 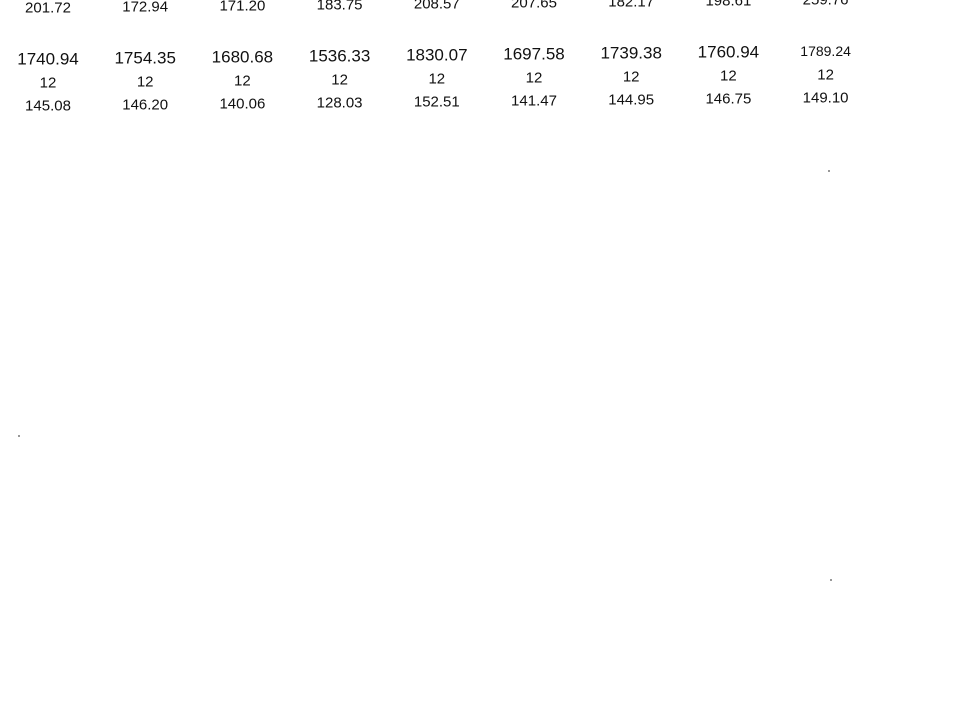 I want to click on average-value: 145.08, so click(x=48, y=106).